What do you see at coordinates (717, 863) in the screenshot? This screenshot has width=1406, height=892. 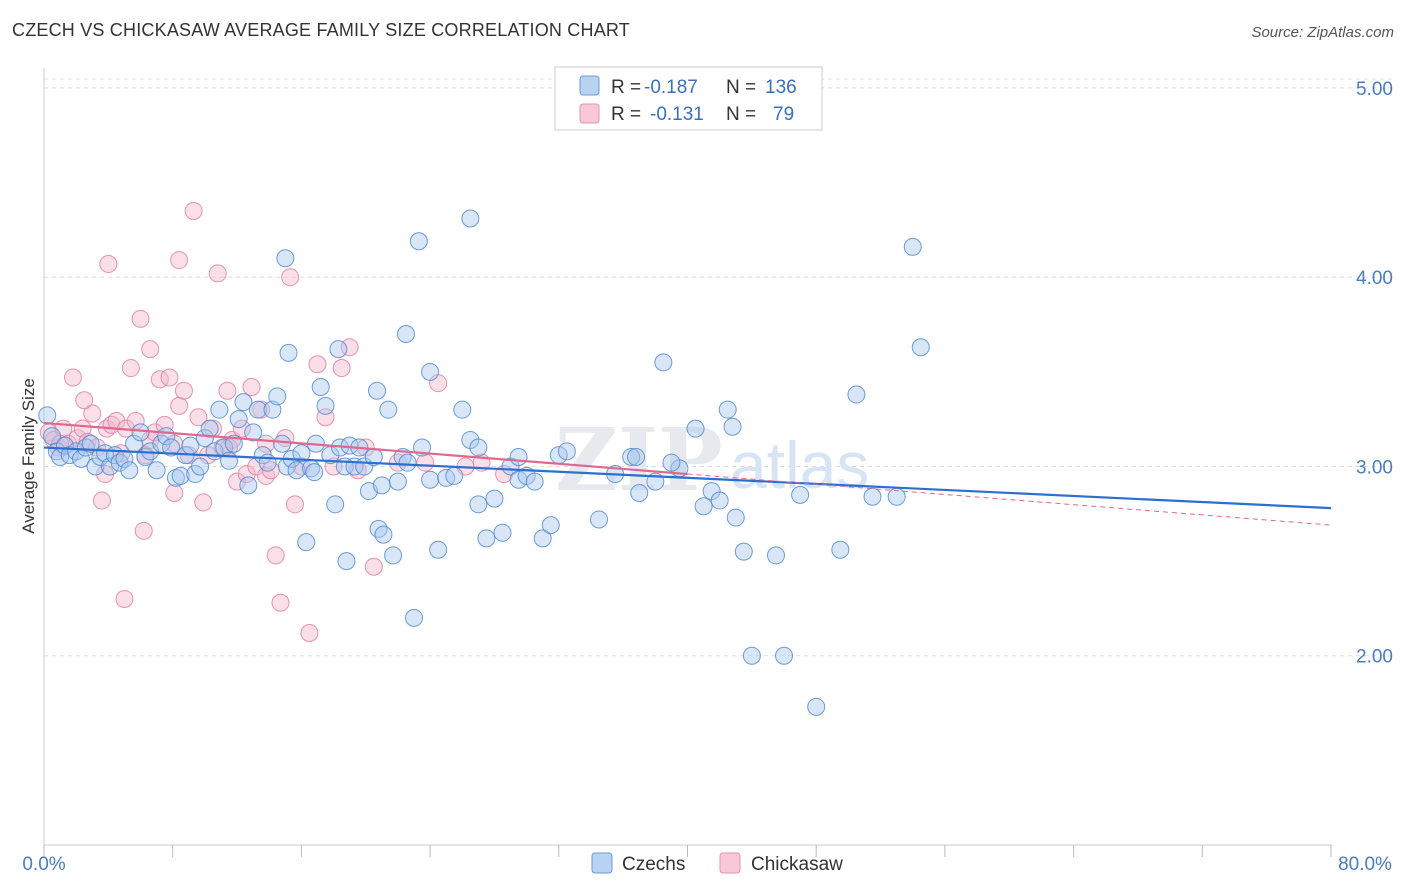 I see `bottom-legend: Czechs Chickasaw` at bounding box center [717, 863].